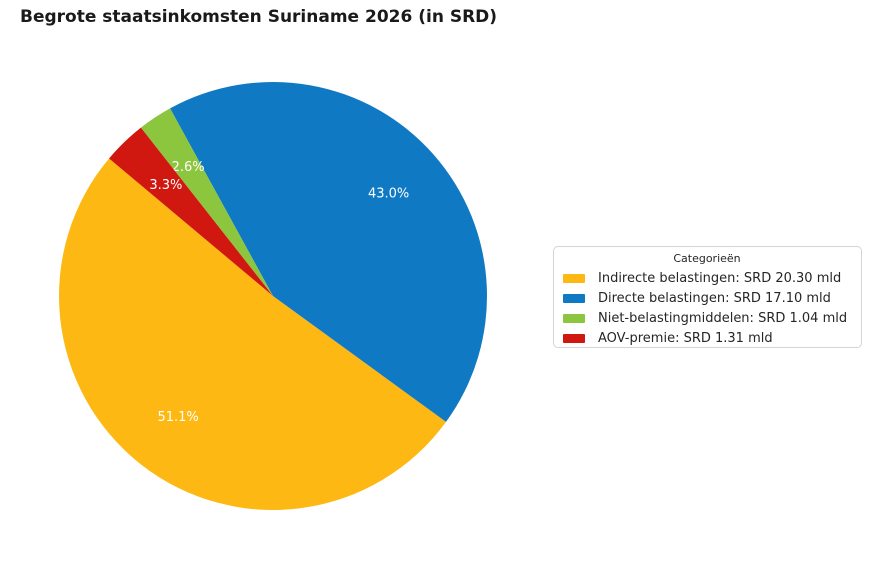 This screenshot has height=575, width=870. What do you see at coordinates (574, 298) in the screenshot?
I see `legend-swatch-directe-belastingen` at bounding box center [574, 298].